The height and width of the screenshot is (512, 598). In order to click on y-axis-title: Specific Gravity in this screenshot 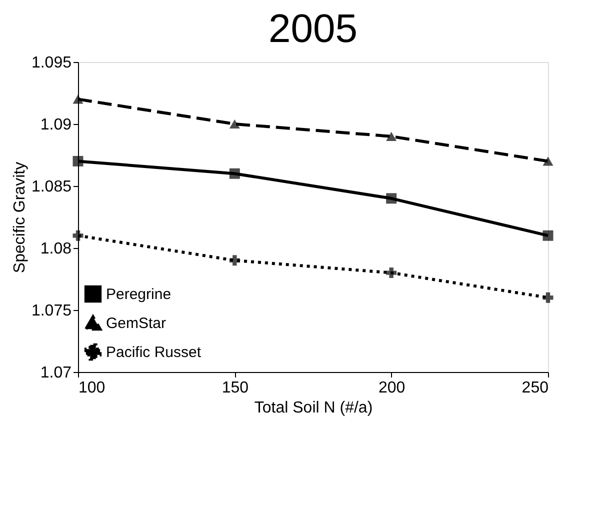, I will do `click(19, 218)`.